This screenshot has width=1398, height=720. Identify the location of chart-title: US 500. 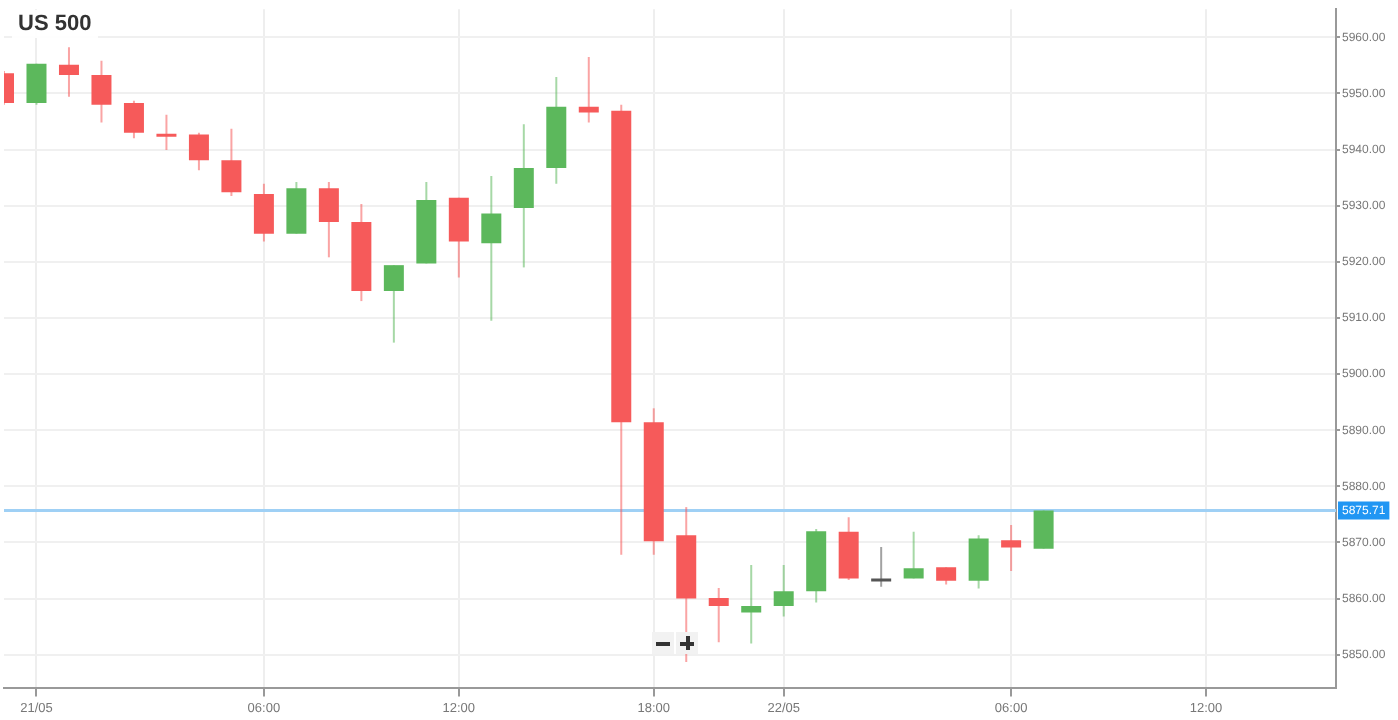
(55, 24).